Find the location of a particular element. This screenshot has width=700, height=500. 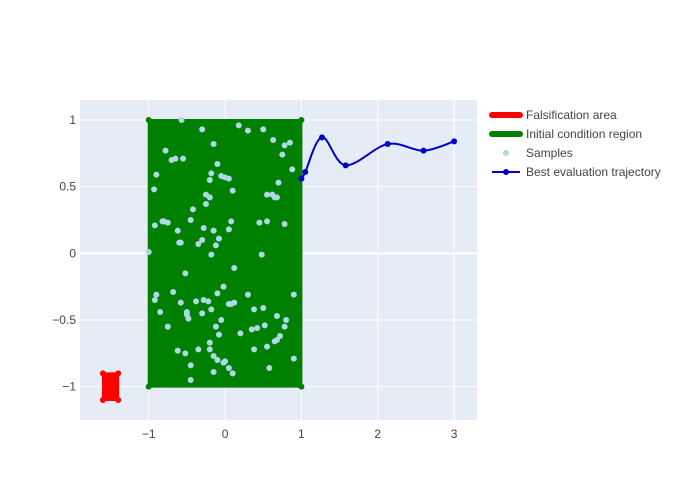

x-tick-label: 2 is located at coordinates (377, 434).